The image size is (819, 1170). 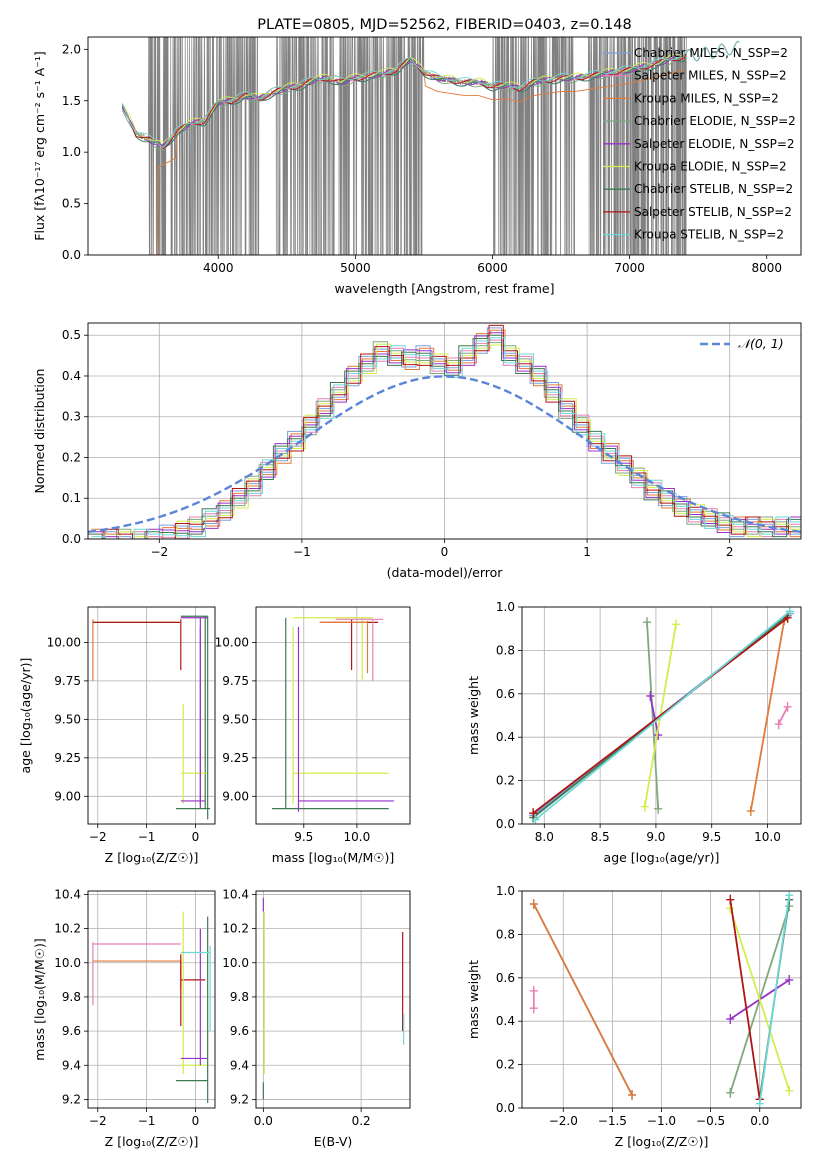 I want to click on plot-area-spectrum, so click(x=430, y=146).